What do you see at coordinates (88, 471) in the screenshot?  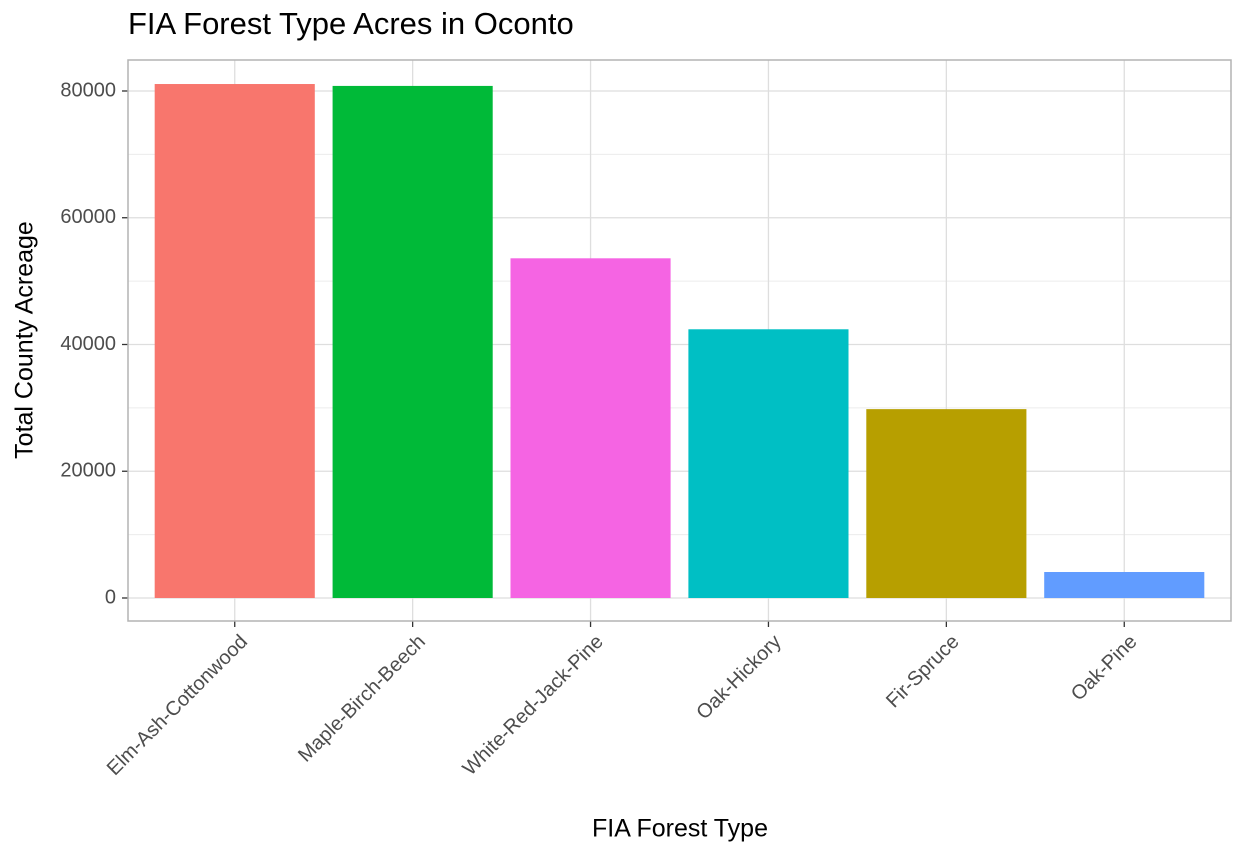 I see `y-tick-label: 20000` at bounding box center [88, 471].